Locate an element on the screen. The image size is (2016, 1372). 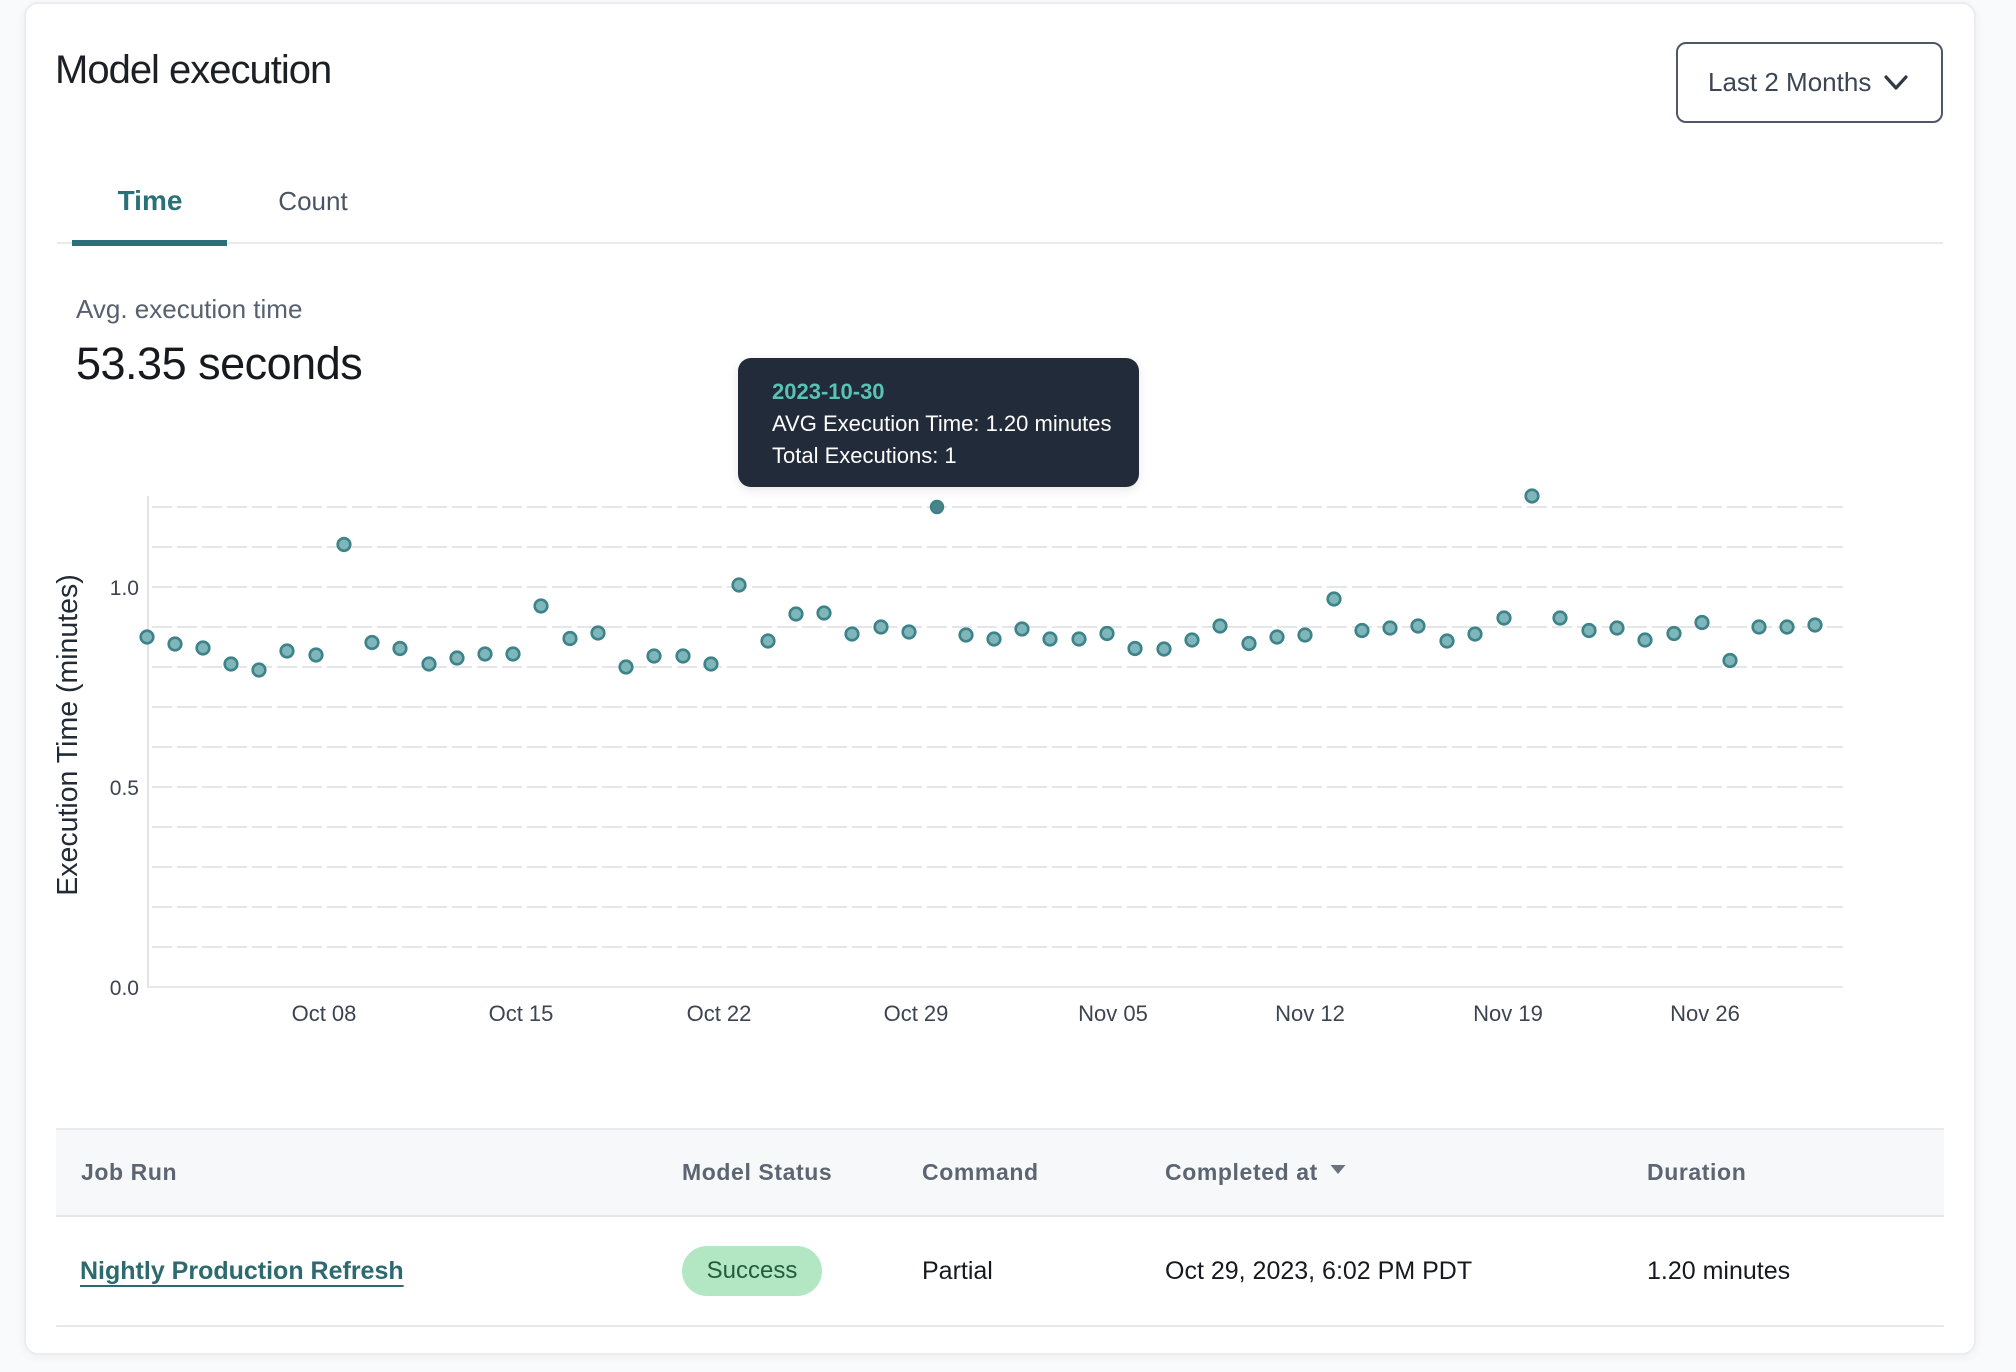
svg-text: Oct 15 is located at coordinates (521, 1013).